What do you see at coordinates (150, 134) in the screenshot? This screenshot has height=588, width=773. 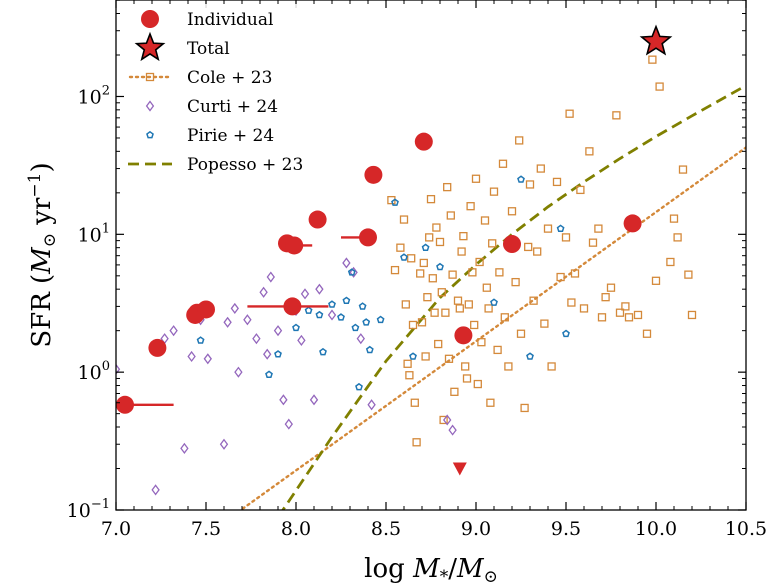 I see `legend-pirie-marker` at bounding box center [150, 134].